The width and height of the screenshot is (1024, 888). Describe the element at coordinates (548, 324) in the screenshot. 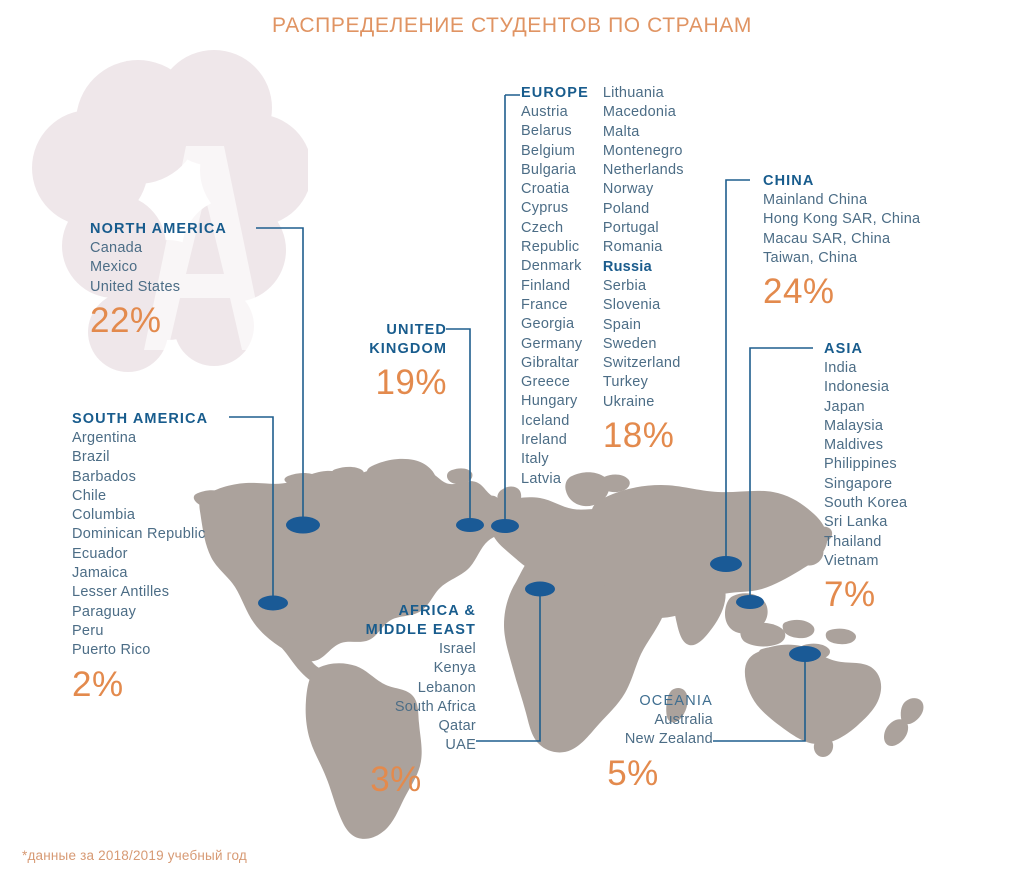

I see `country-item: Georgia` at that location.